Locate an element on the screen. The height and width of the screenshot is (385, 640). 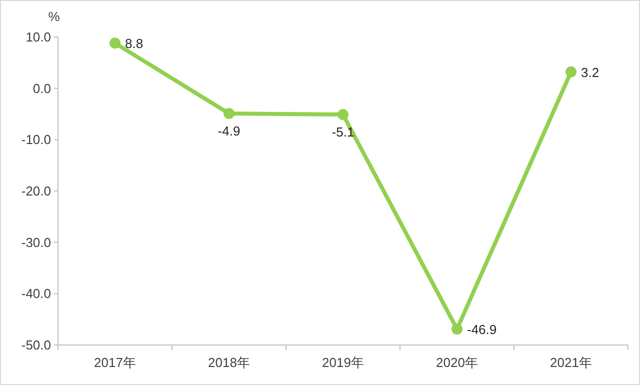
data-label: -4.9 is located at coordinates (229, 130).